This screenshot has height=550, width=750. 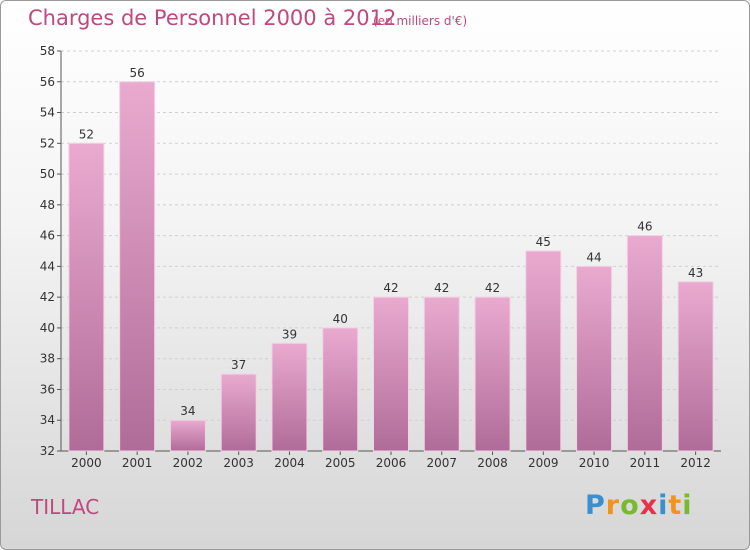 What do you see at coordinates (47, 389) in the screenshot?
I see `y-tick-label: 36` at bounding box center [47, 389].